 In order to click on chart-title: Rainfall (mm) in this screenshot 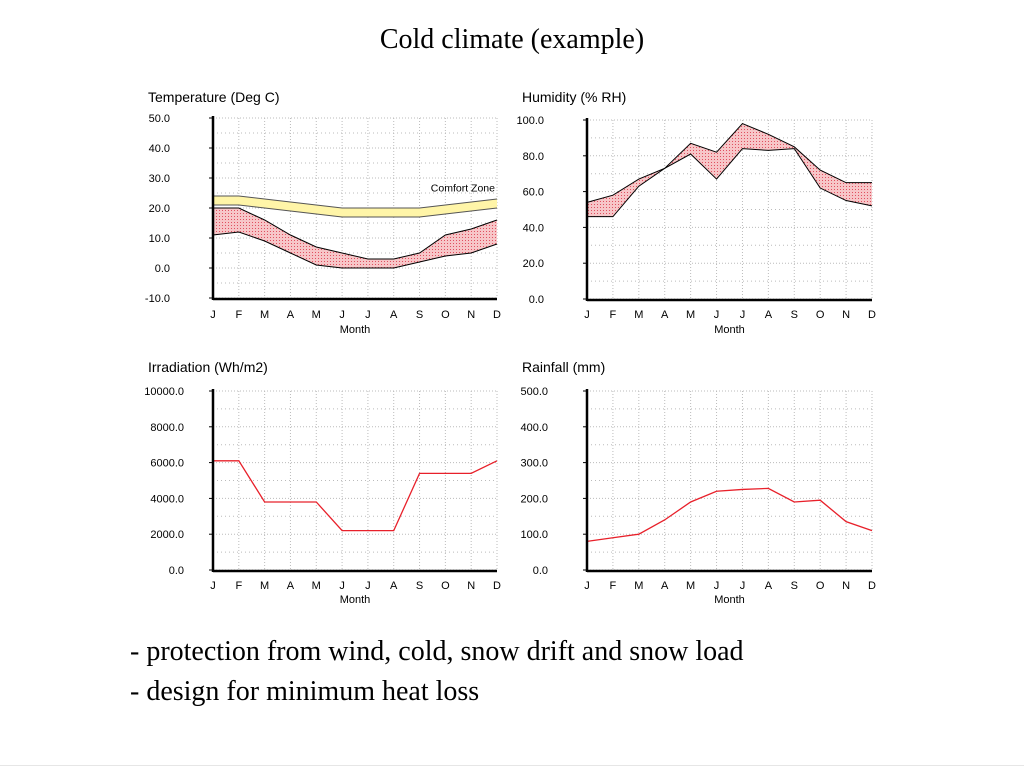, I will do `click(563, 367)`.